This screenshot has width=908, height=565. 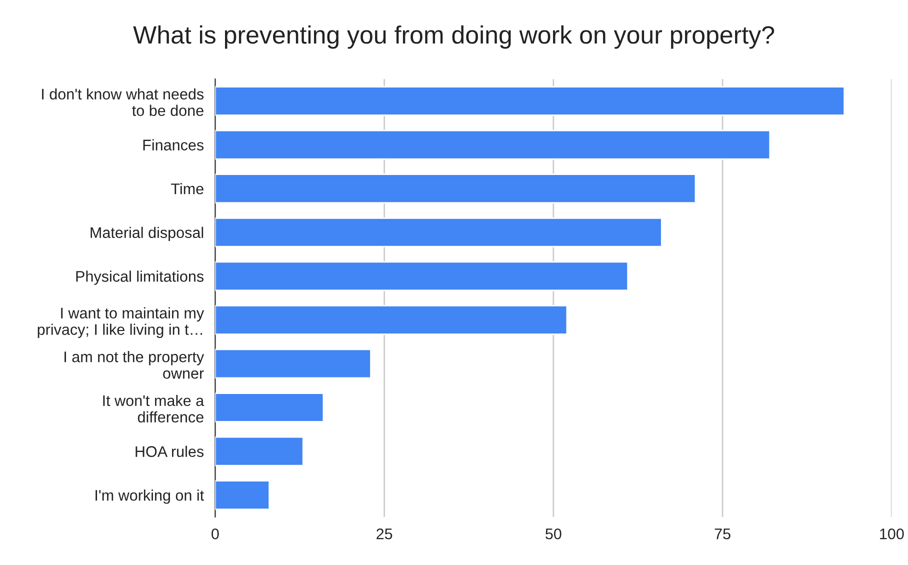 What do you see at coordinates (892, 534) in the screenshot?
I see `x-tick-label: 100` at bounding box center [892, 534].